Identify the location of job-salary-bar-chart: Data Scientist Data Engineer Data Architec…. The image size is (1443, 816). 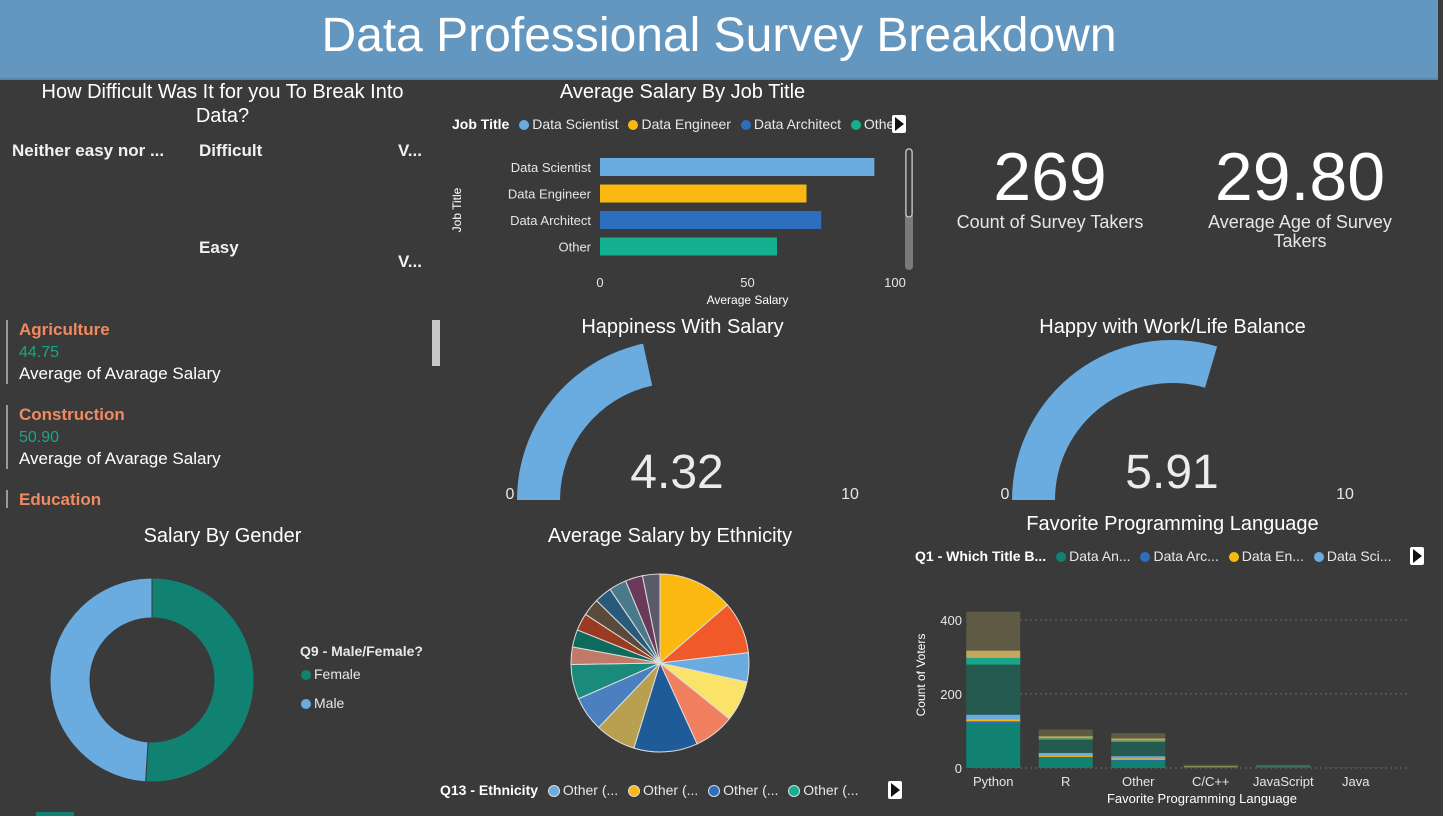
(681, 227).